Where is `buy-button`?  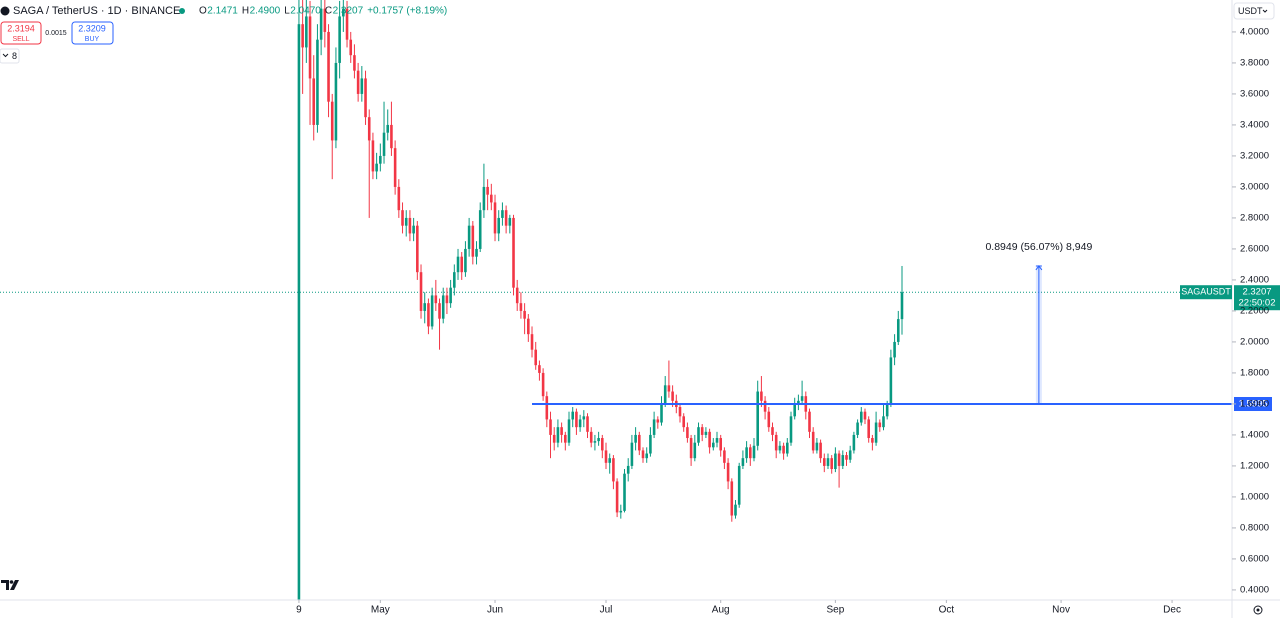 buy-button is located at coordinates (92, 33).